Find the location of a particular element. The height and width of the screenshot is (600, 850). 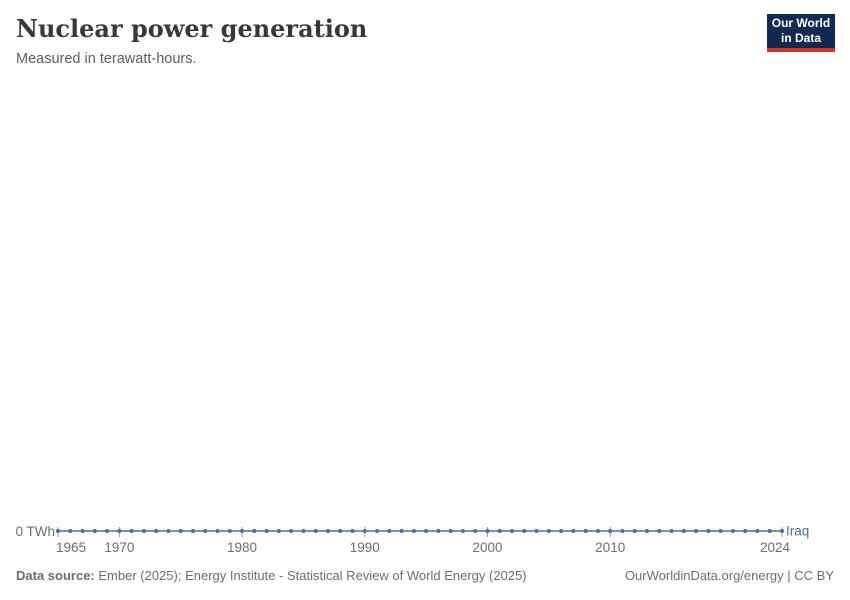

x-axis-tick-label: 2010 is located at coordinates (610, 547).